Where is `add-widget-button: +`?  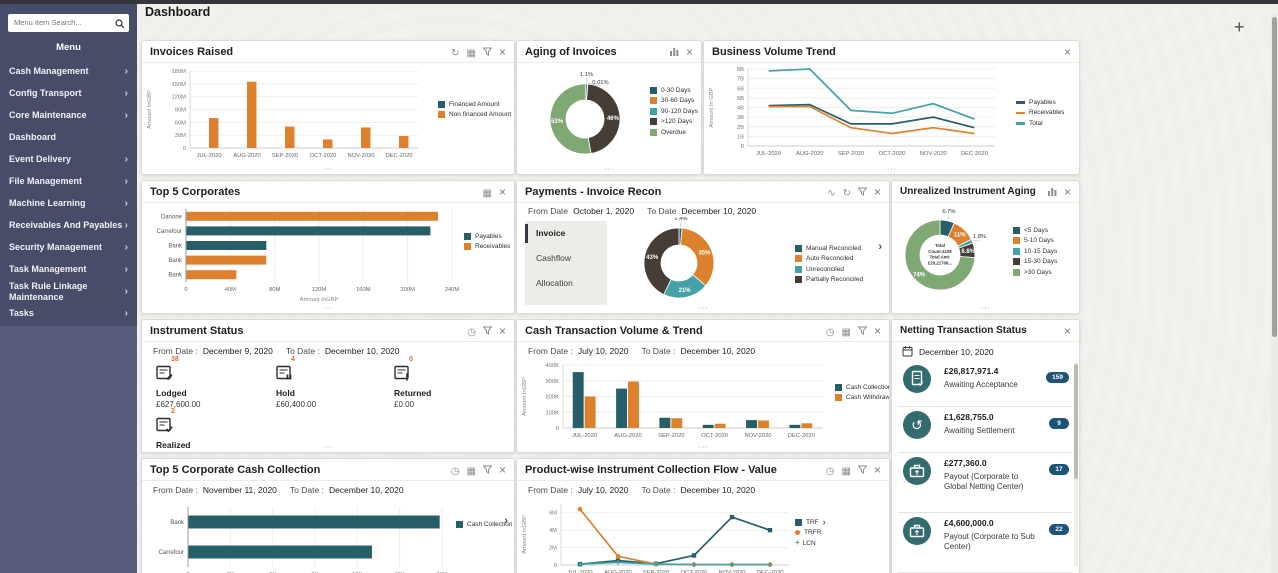
add-widget-button: + is located at coordinates (1239, 27).